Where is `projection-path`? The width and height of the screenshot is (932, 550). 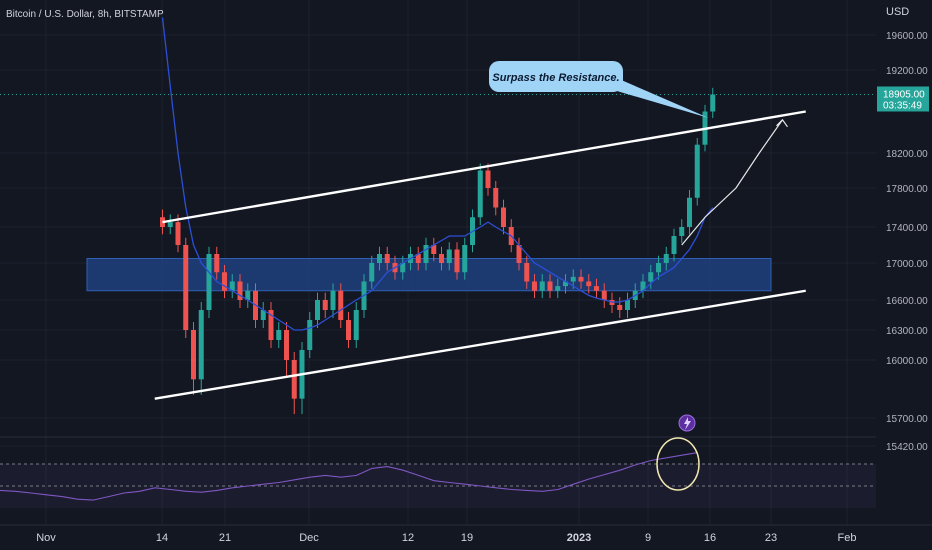 projection-path is located at coordinates (732, 182).